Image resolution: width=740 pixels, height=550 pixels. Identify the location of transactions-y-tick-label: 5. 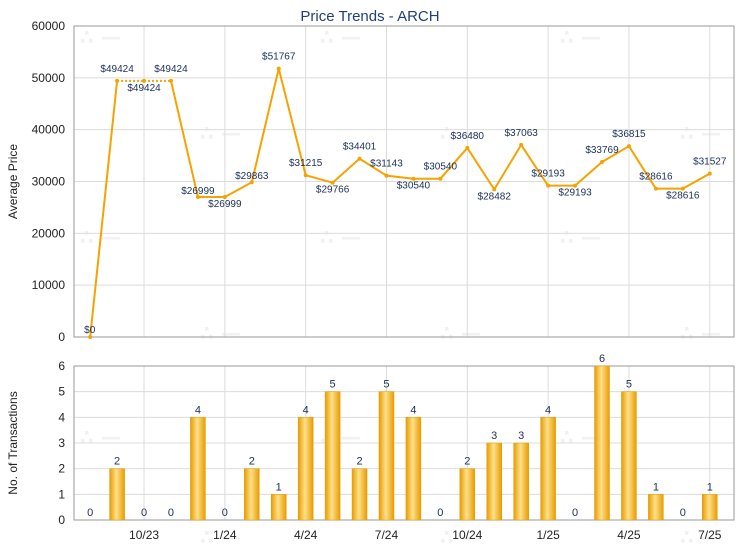
(61, 392).